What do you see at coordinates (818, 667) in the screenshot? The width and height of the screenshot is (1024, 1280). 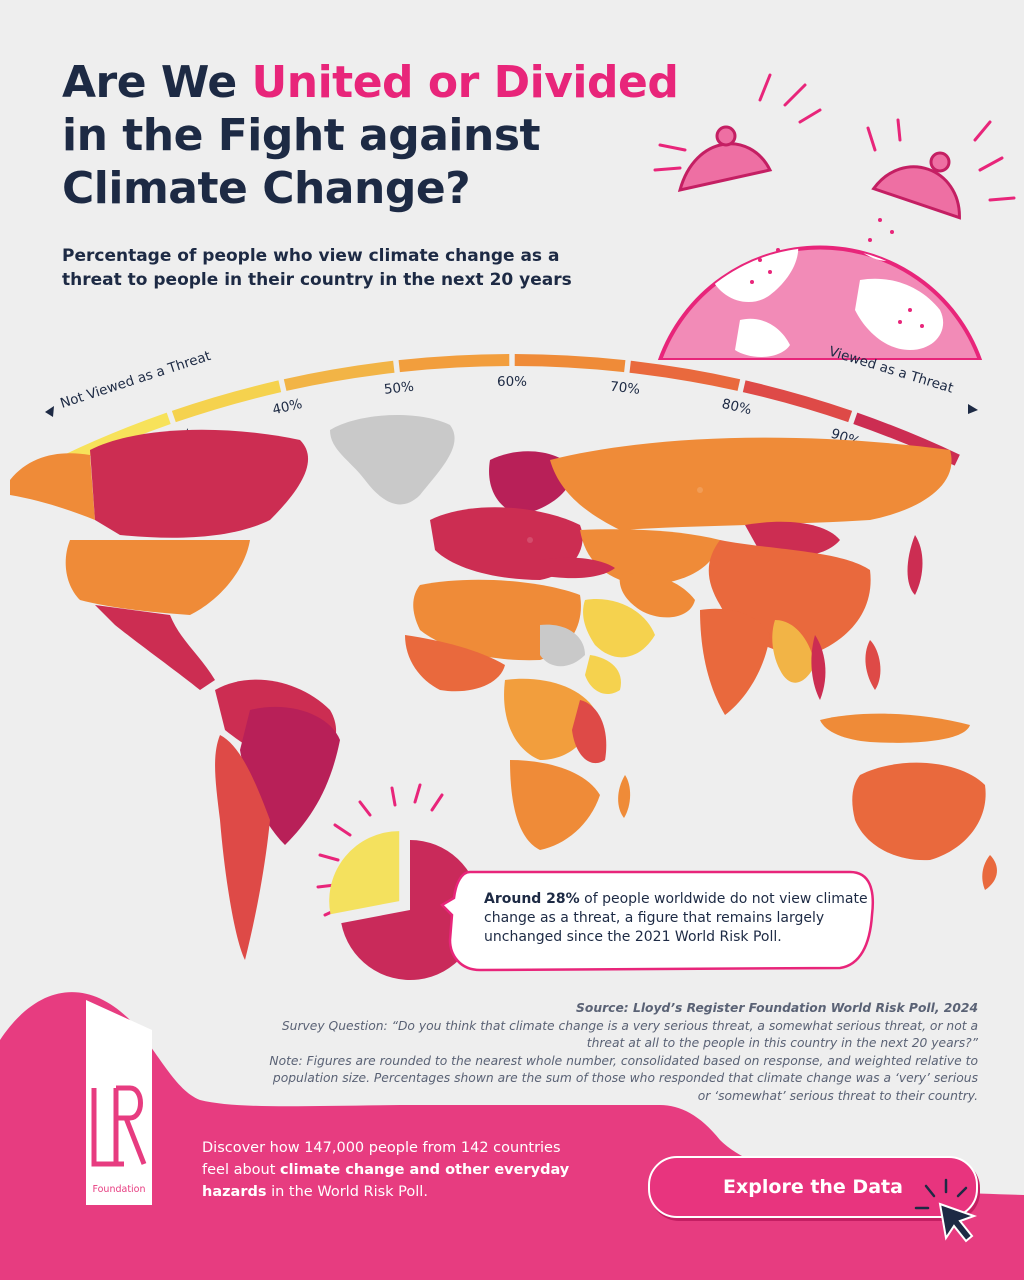 I see `map-region-vietnam` at bounding box center [818, 667].